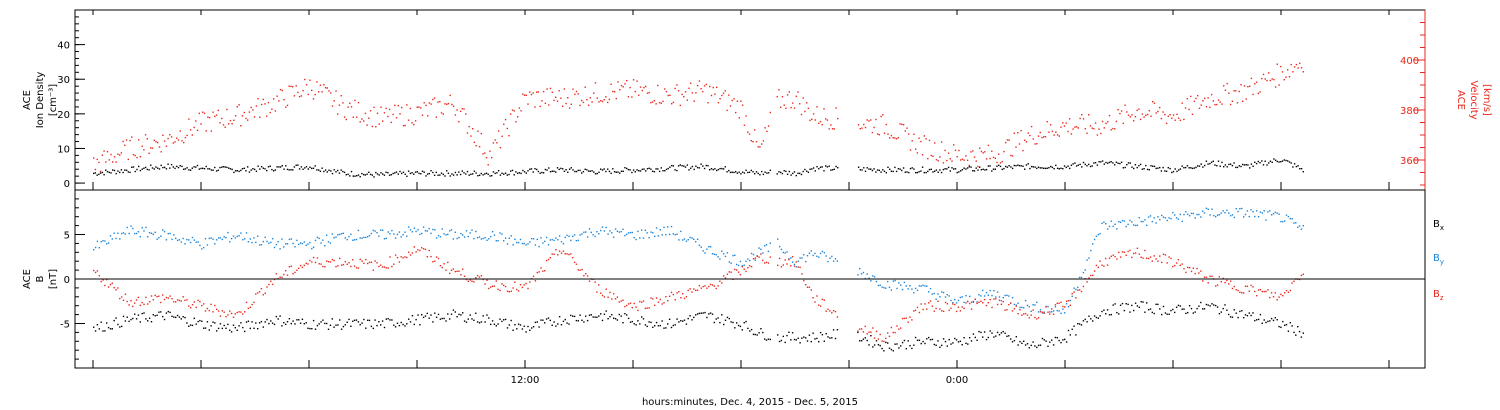 The width and height of the screenshot is (1500, 410). Describe the element at coordinates (1438, 259) in the screenshot. I see `legend-entry-y: By` at that location.